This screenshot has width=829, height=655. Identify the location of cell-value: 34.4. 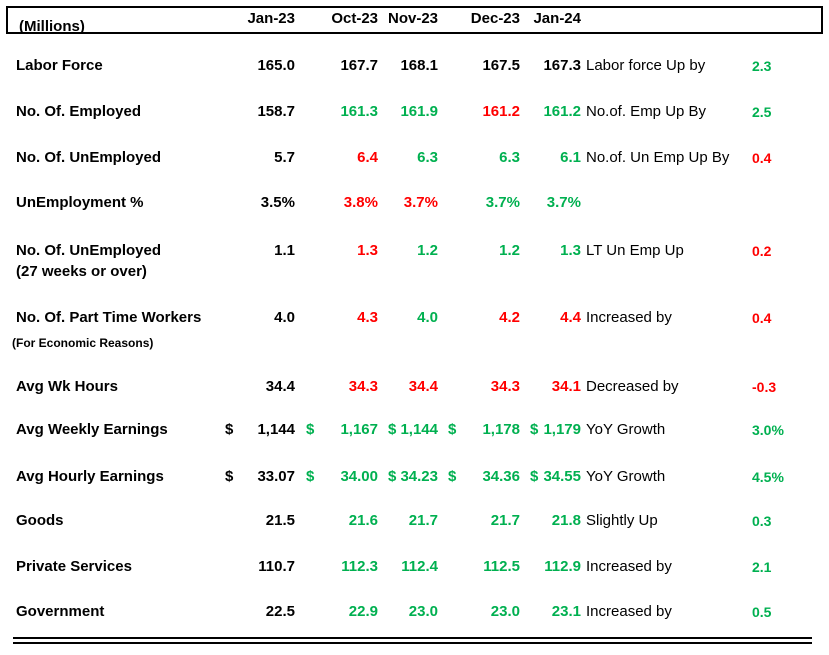
(280, 386).